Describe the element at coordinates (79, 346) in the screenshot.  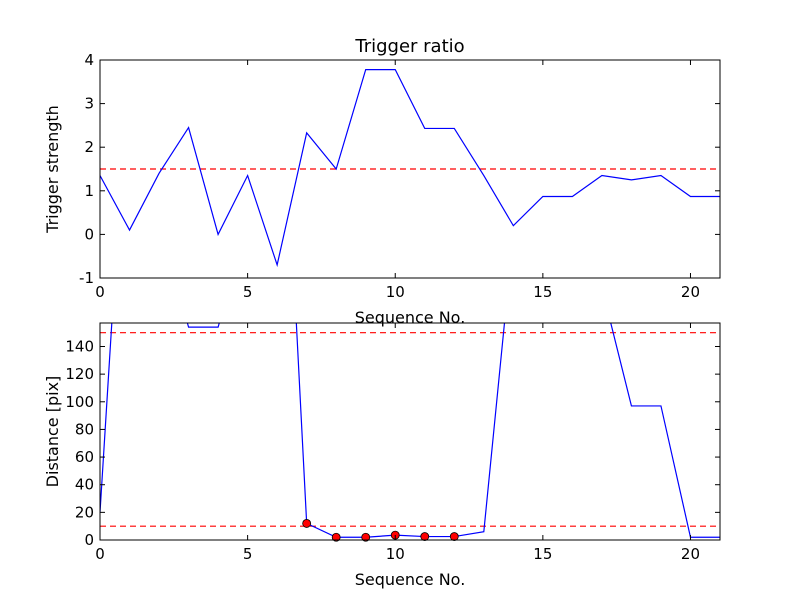
I see `y-tick-label: 140` at that location.